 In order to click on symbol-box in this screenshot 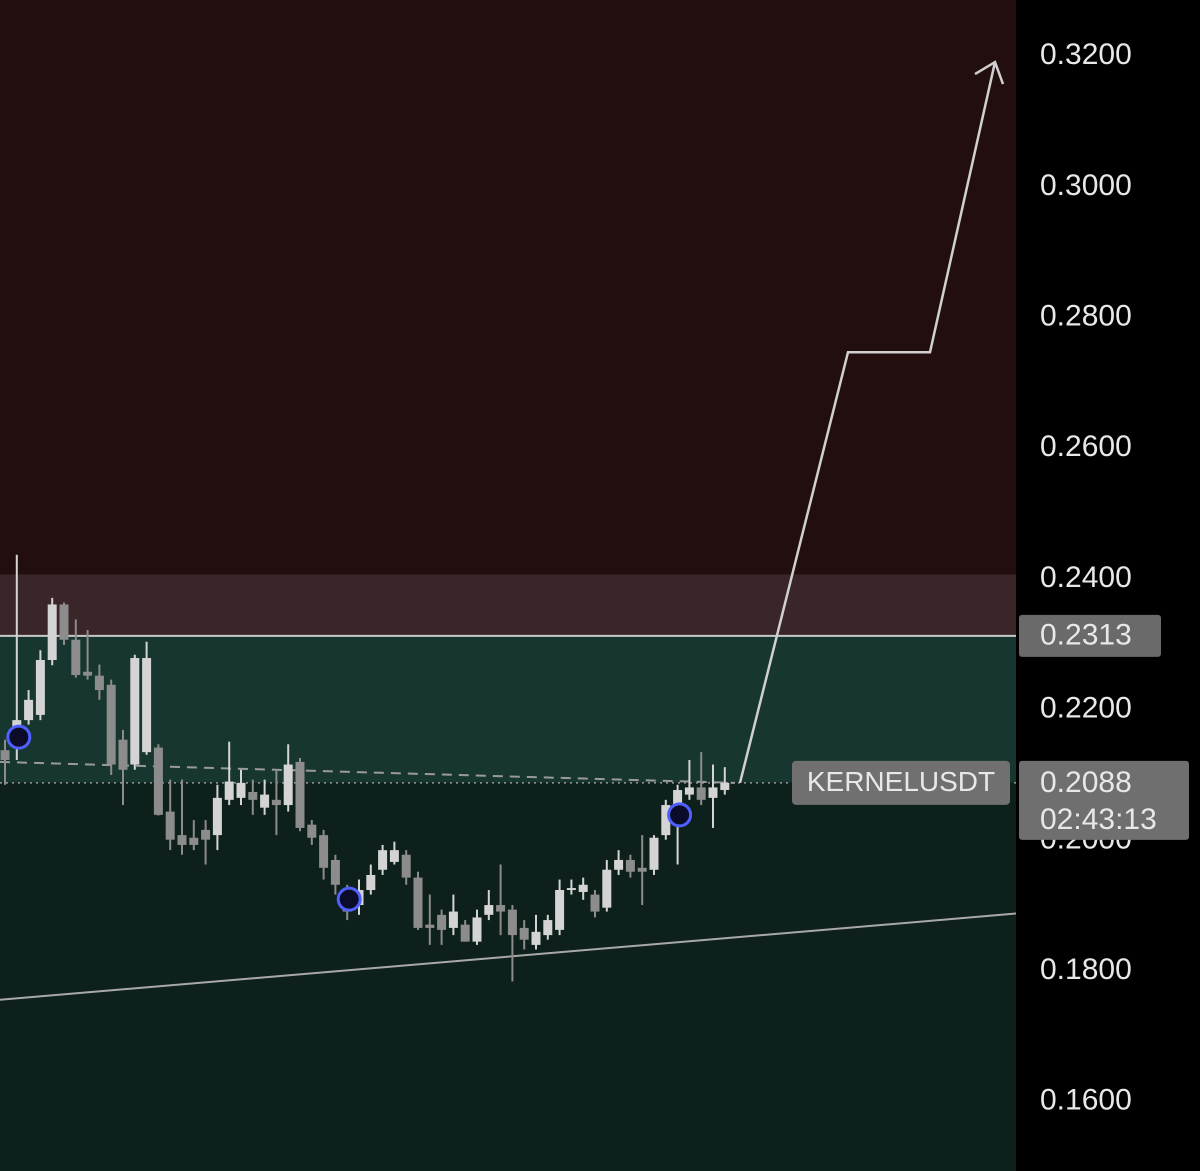, I will do `click(901, 782)`.